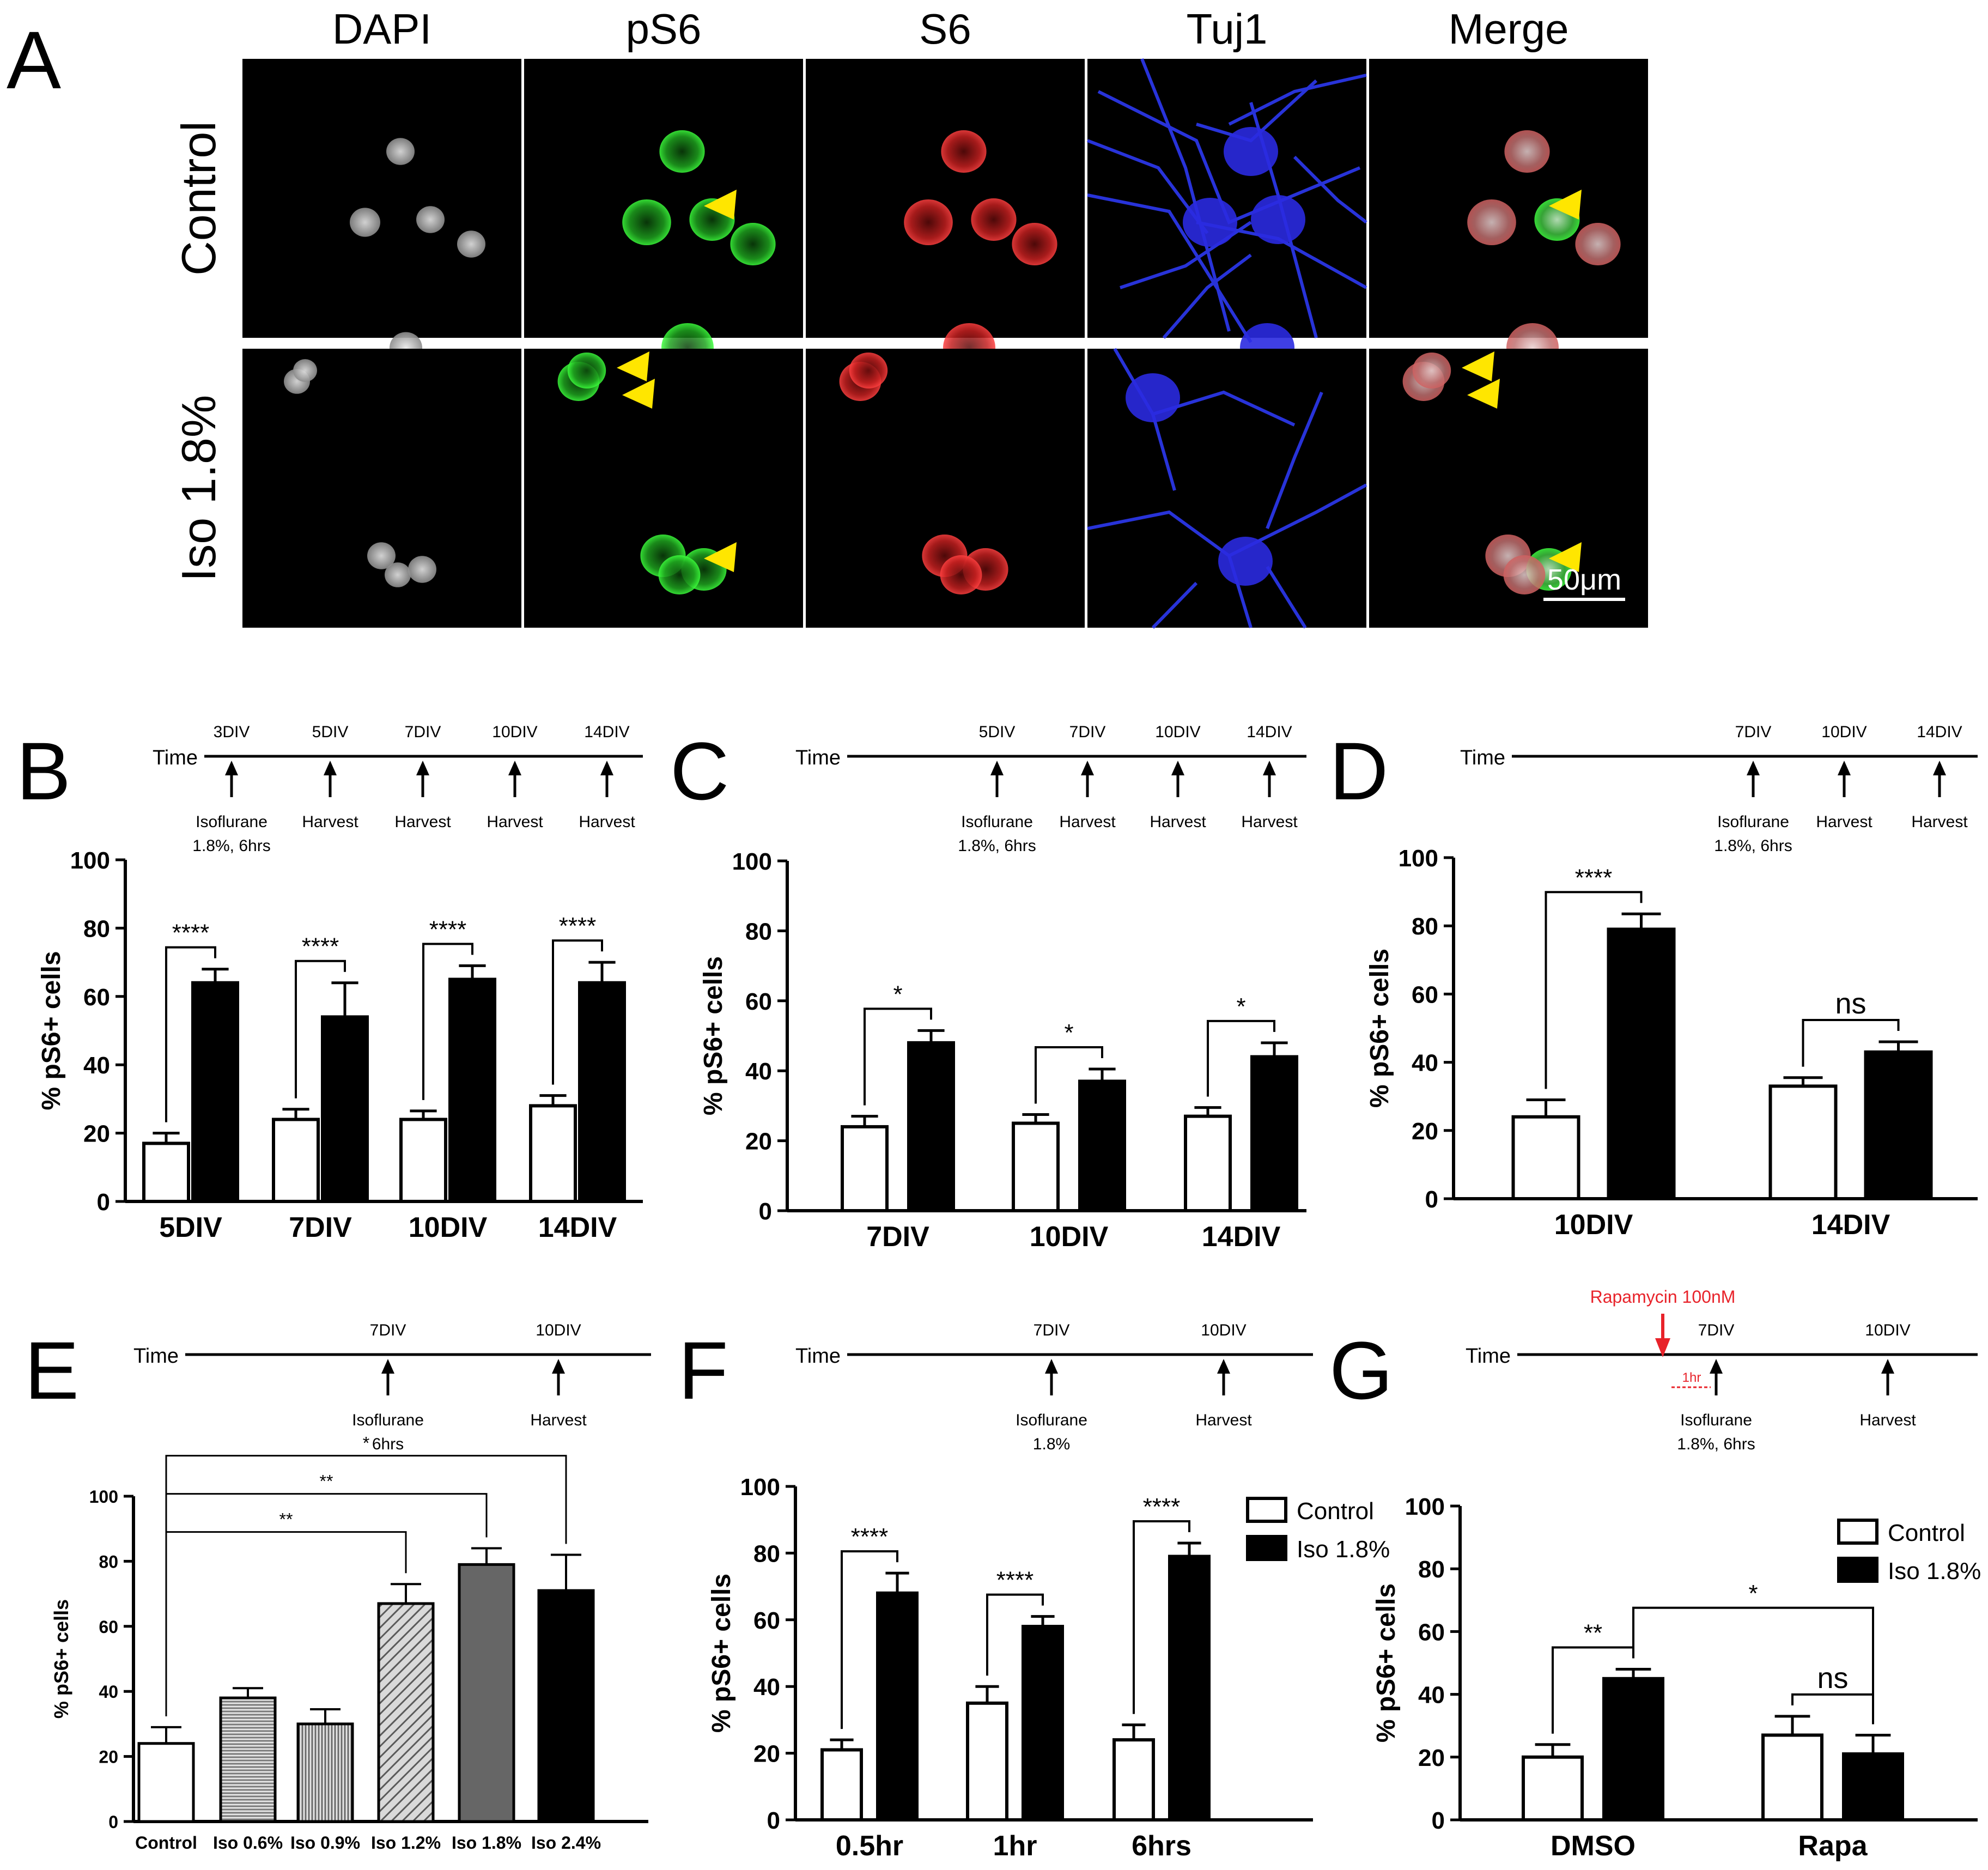  I want to click on legend-swatch-control, so click(1857, 1532).